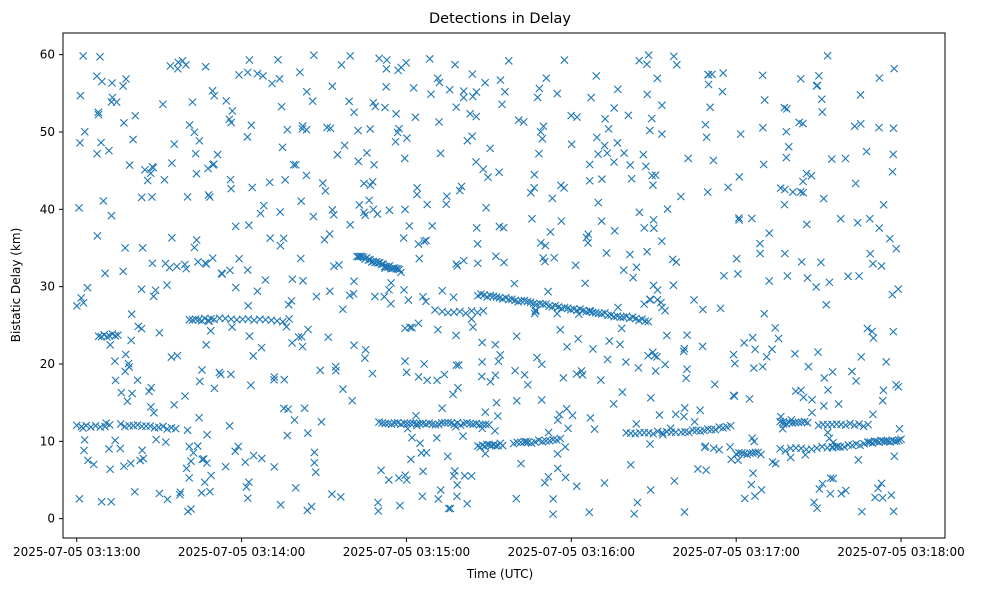 Image resolution: width=984 pixels, height=590 pixels. I want to click on x-axis-title: Time (UTC), so click(499, 574).